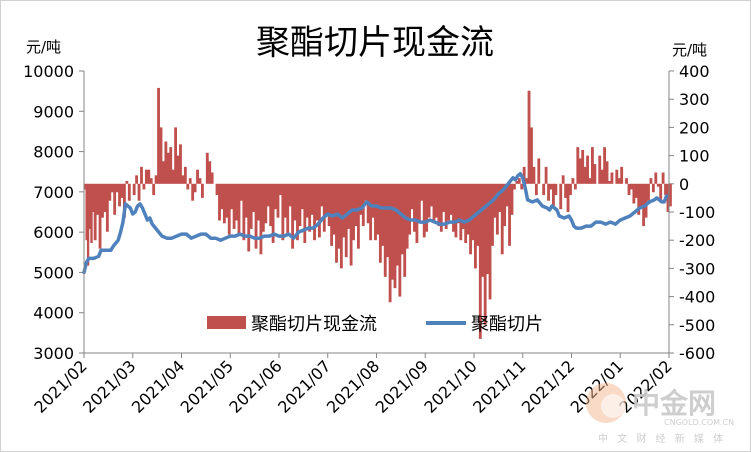  Describe the element at coordinates (226, 322) in the screenshot. I see `legend-swatch-cashflow` at that location.